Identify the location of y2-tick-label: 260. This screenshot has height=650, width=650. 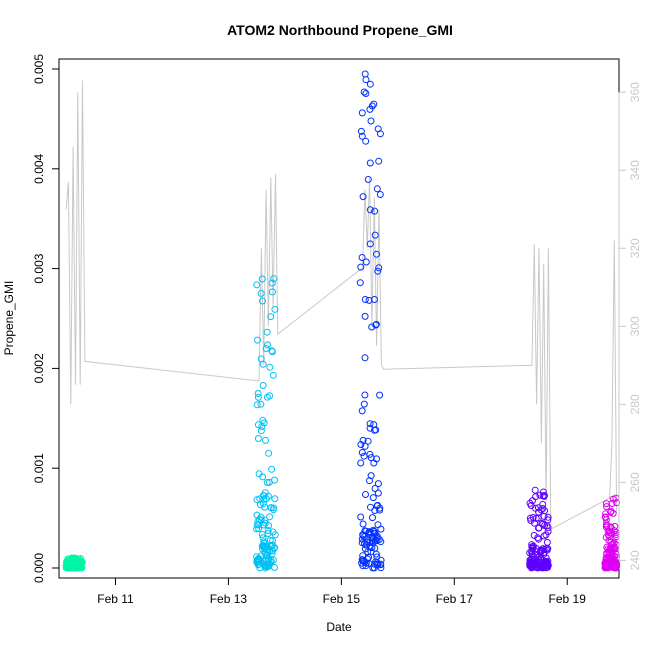
(635, 482).